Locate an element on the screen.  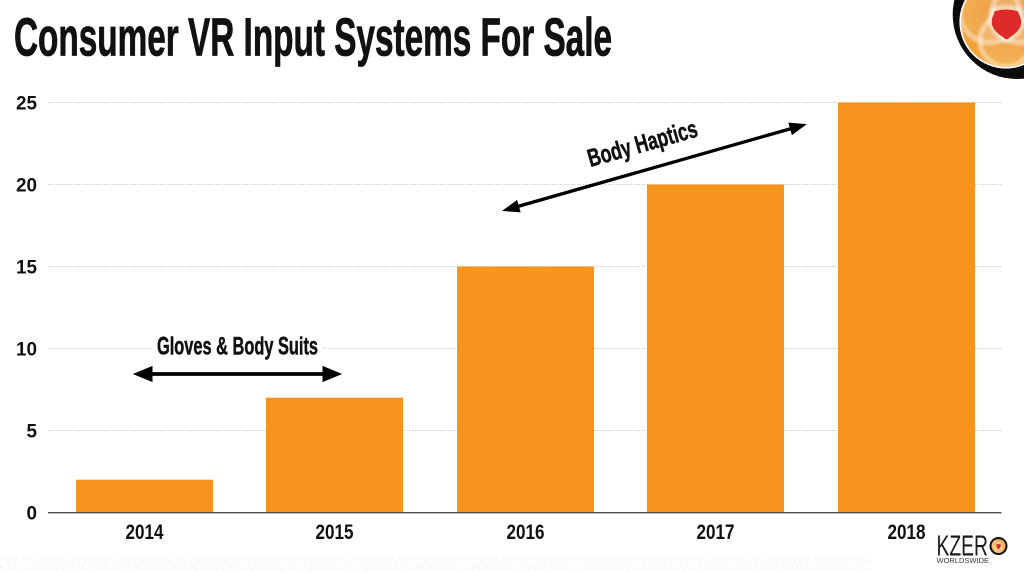
svg-text: 25 is located at coordinates (26, 104).